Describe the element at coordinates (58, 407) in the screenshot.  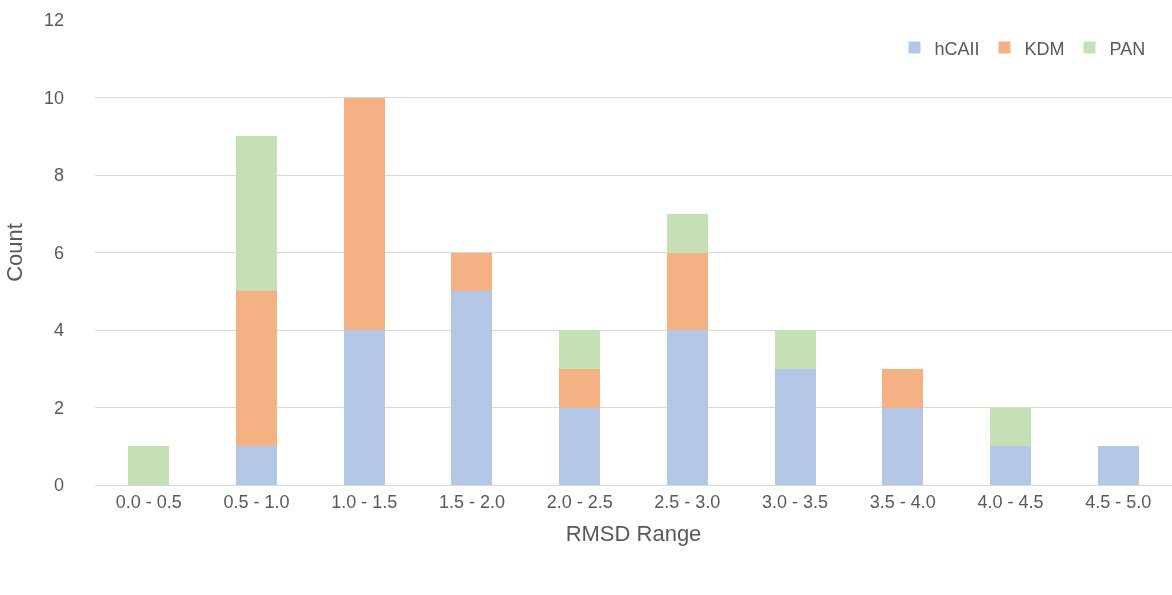
I see `y-tick-label: 2` at that location.